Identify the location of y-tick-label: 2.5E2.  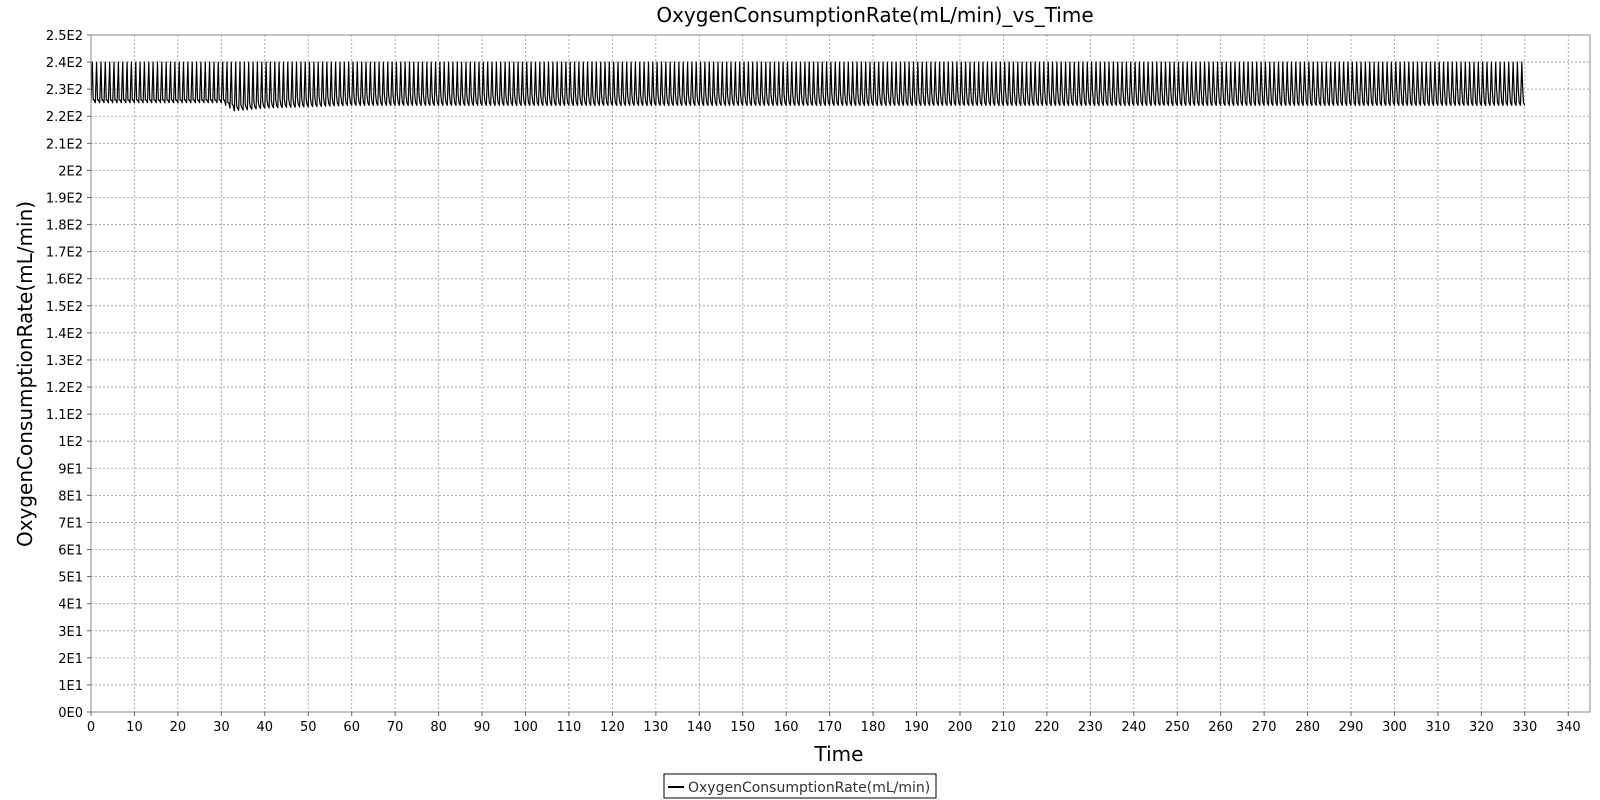
(64, 36).